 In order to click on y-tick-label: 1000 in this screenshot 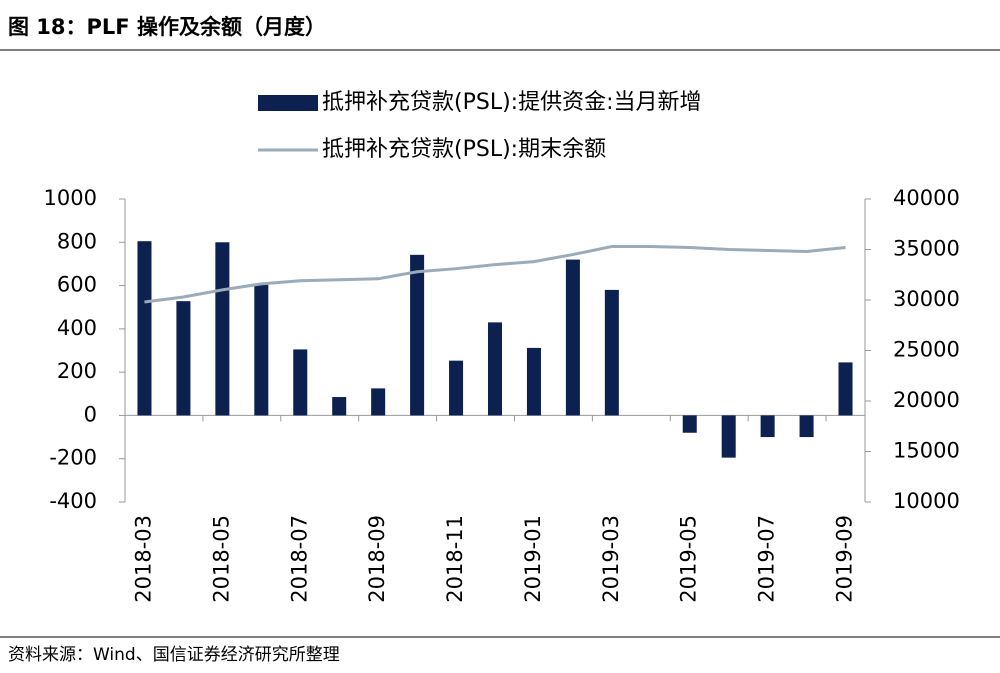, I will do `click(70, 198)`.